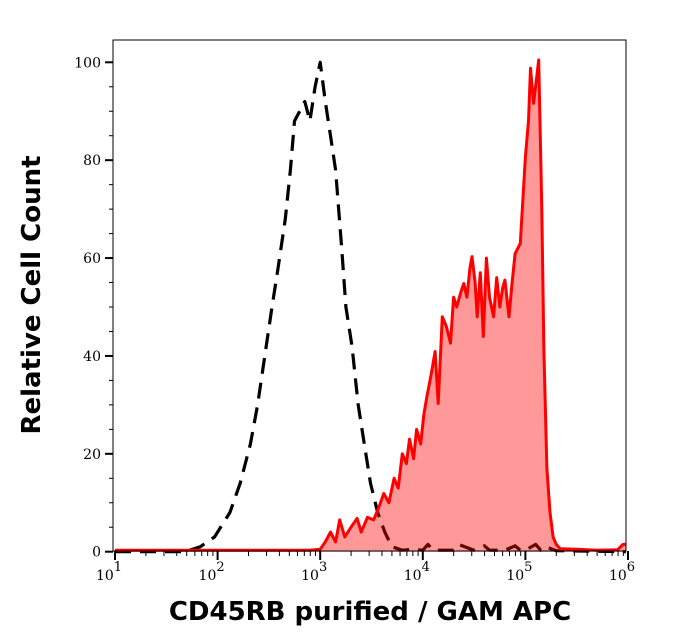 Image resolution: width=694 pixels, height=641 pixels. I want to click on x-tick-label: 10³, so click(314, 572).